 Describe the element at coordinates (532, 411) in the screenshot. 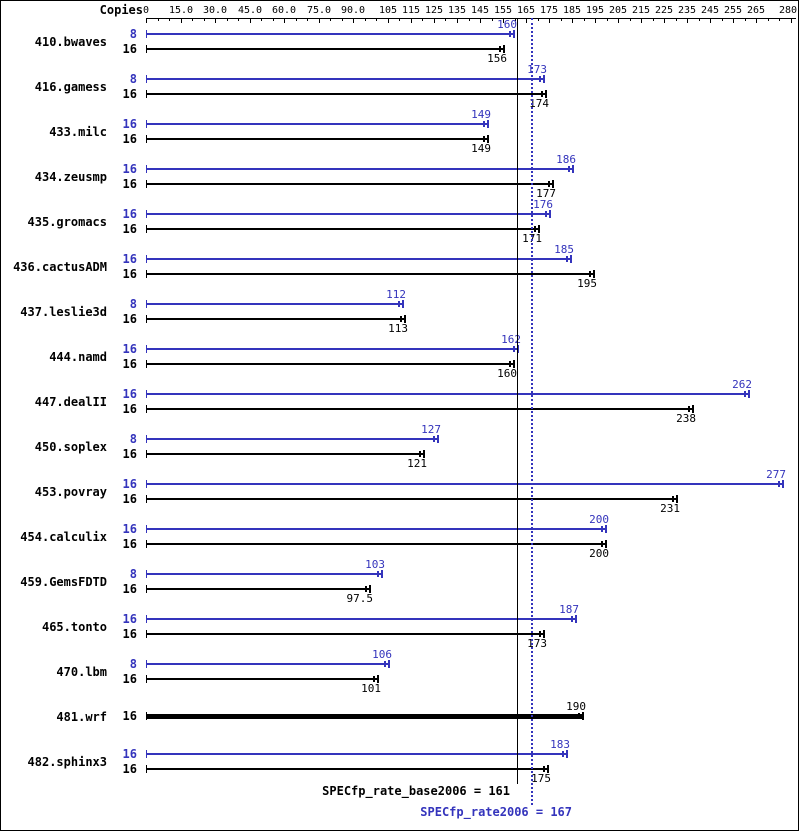

I see `peak-reference-line` at that location.